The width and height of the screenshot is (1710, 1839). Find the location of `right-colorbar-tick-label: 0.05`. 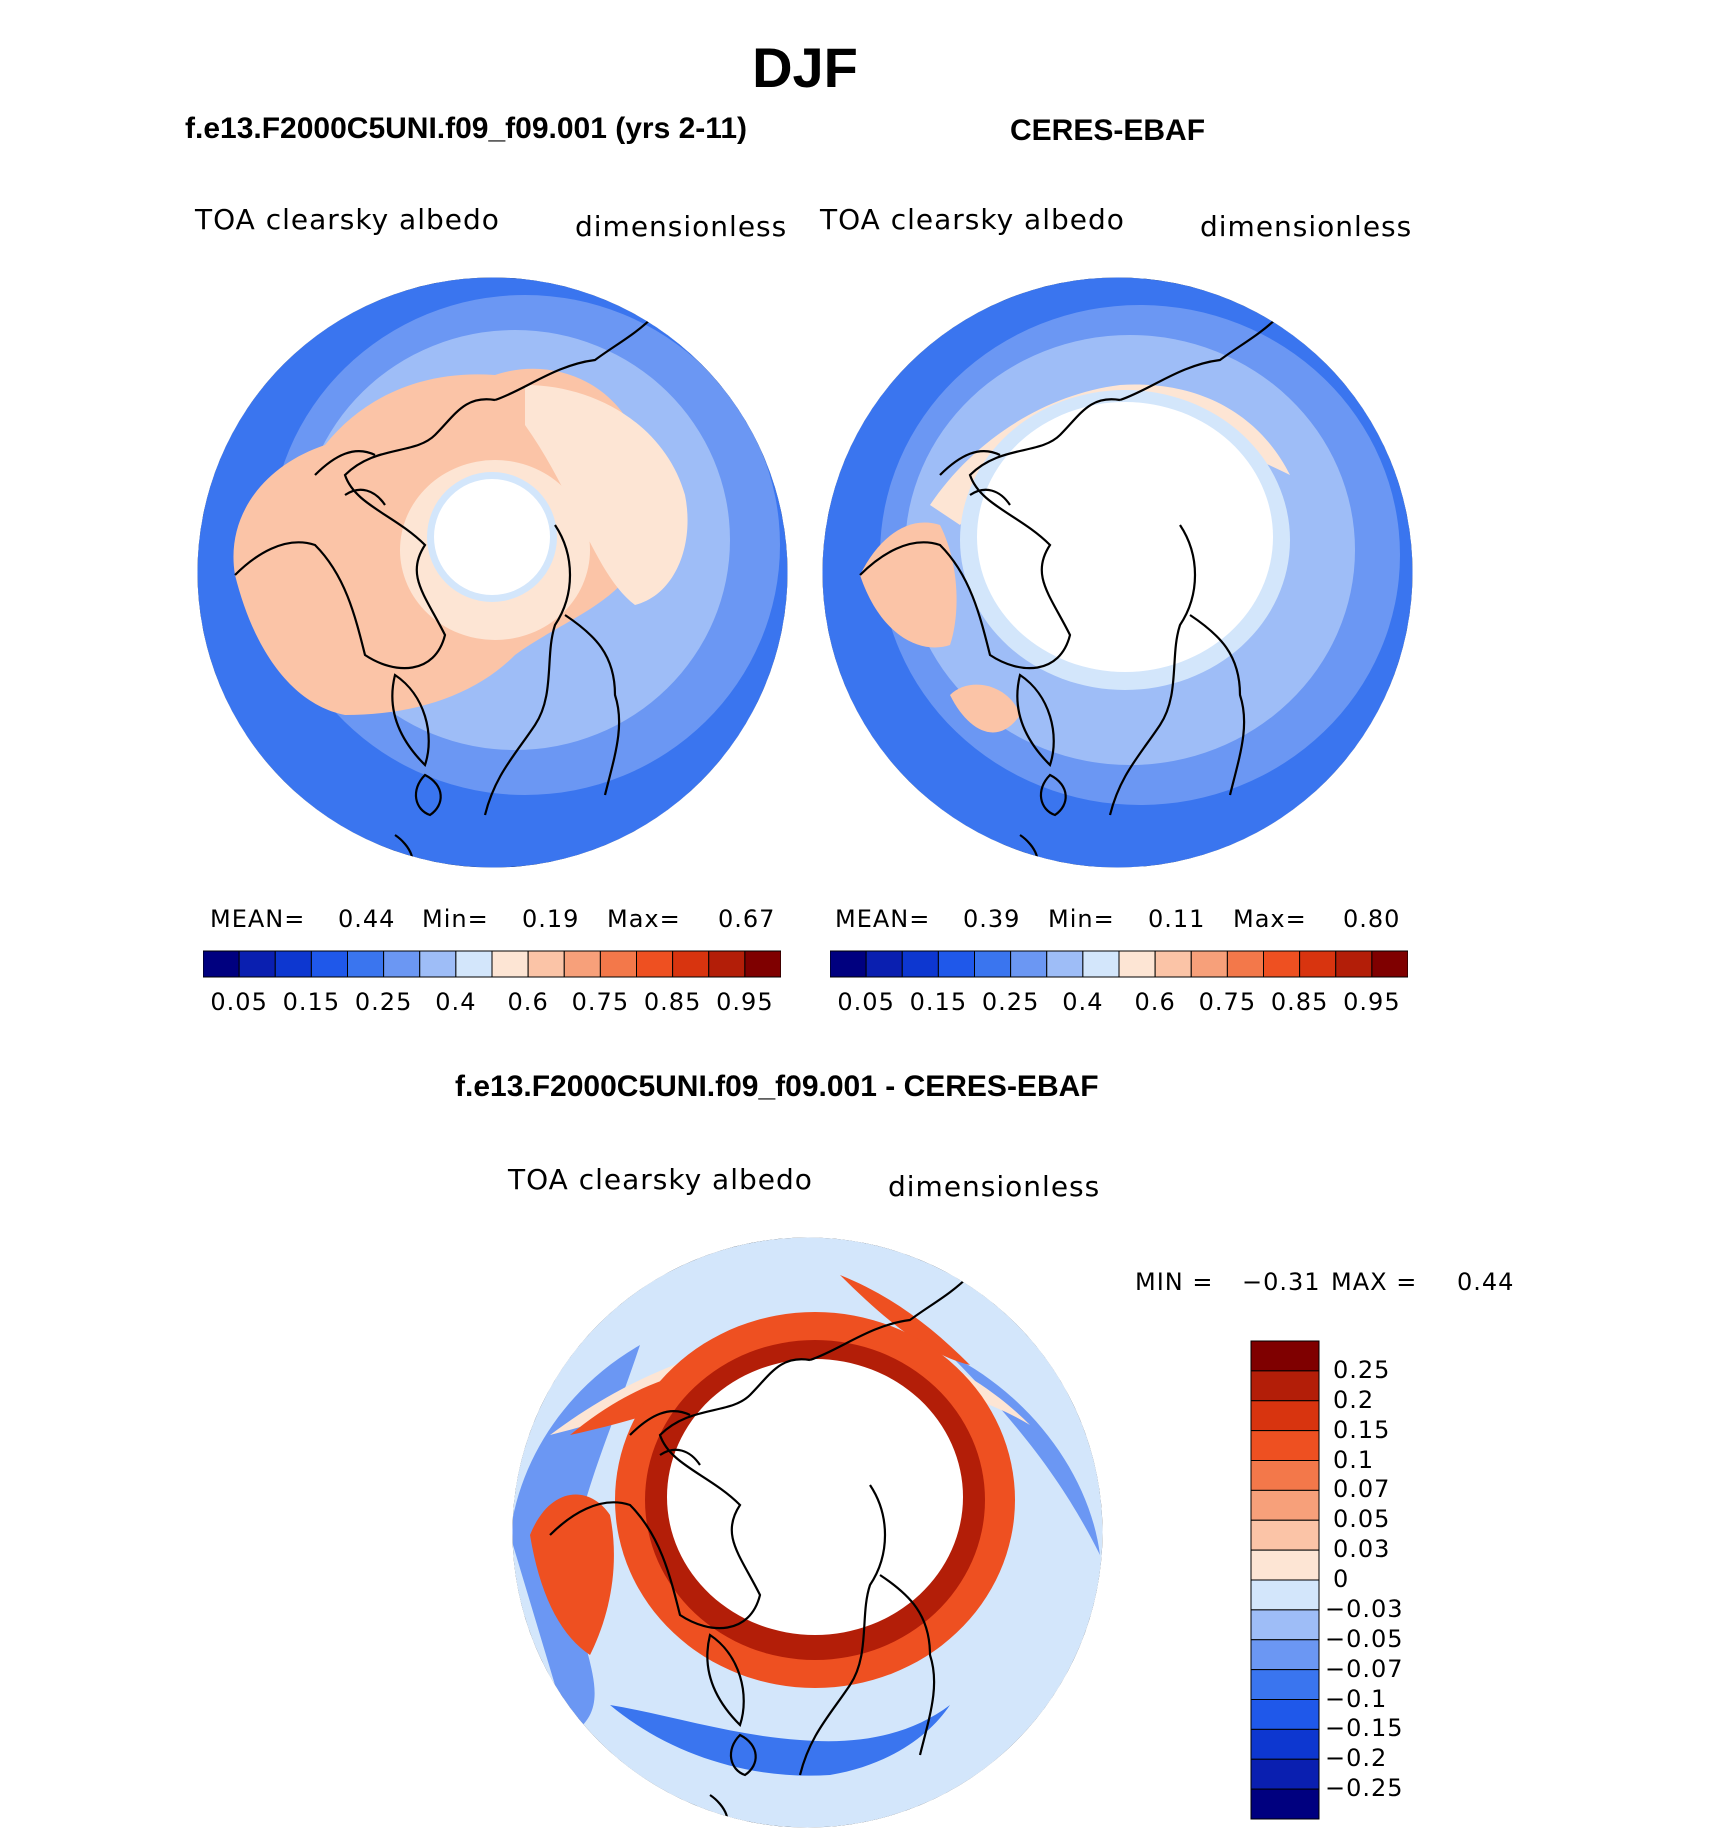

right-colorbar-tick-label: 0.05 is located at coordinates (866, 1002).